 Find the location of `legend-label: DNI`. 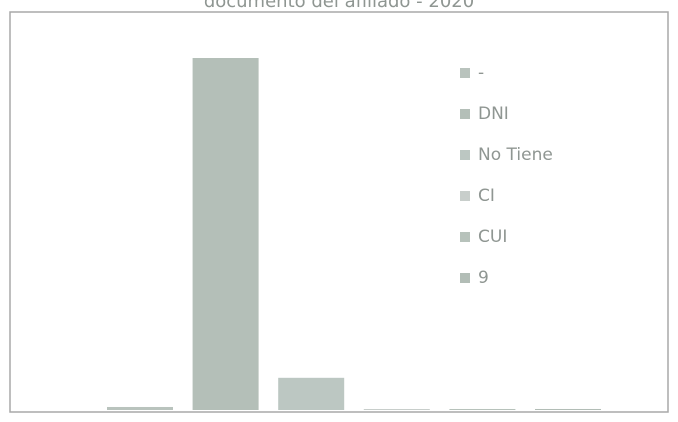

legend-label: DNI is located at coordinates (493, 114).